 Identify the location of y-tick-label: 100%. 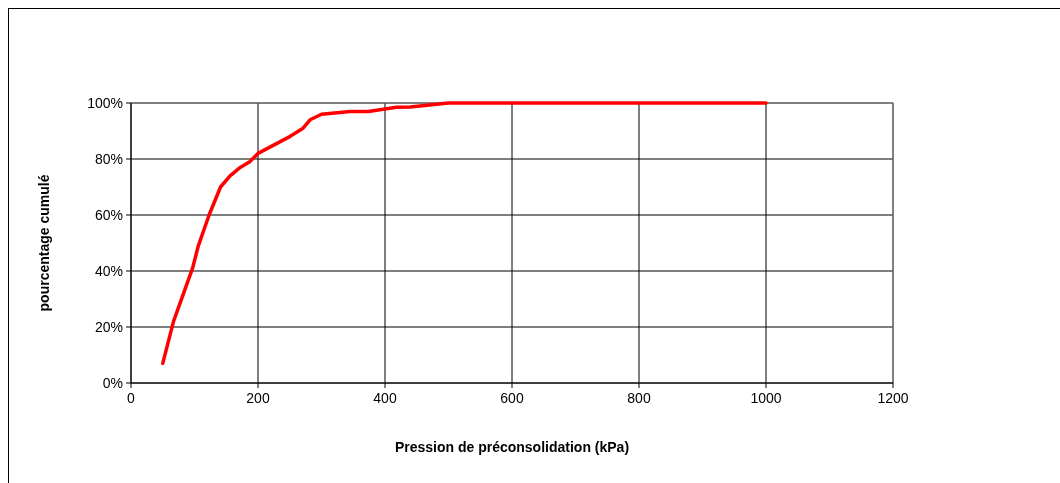
(105, 103).